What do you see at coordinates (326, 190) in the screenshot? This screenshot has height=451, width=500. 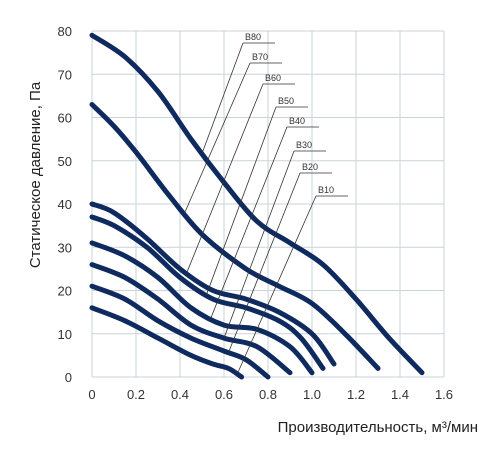 I see `curve-label-b10: B10` at bounding box center [326, 190].